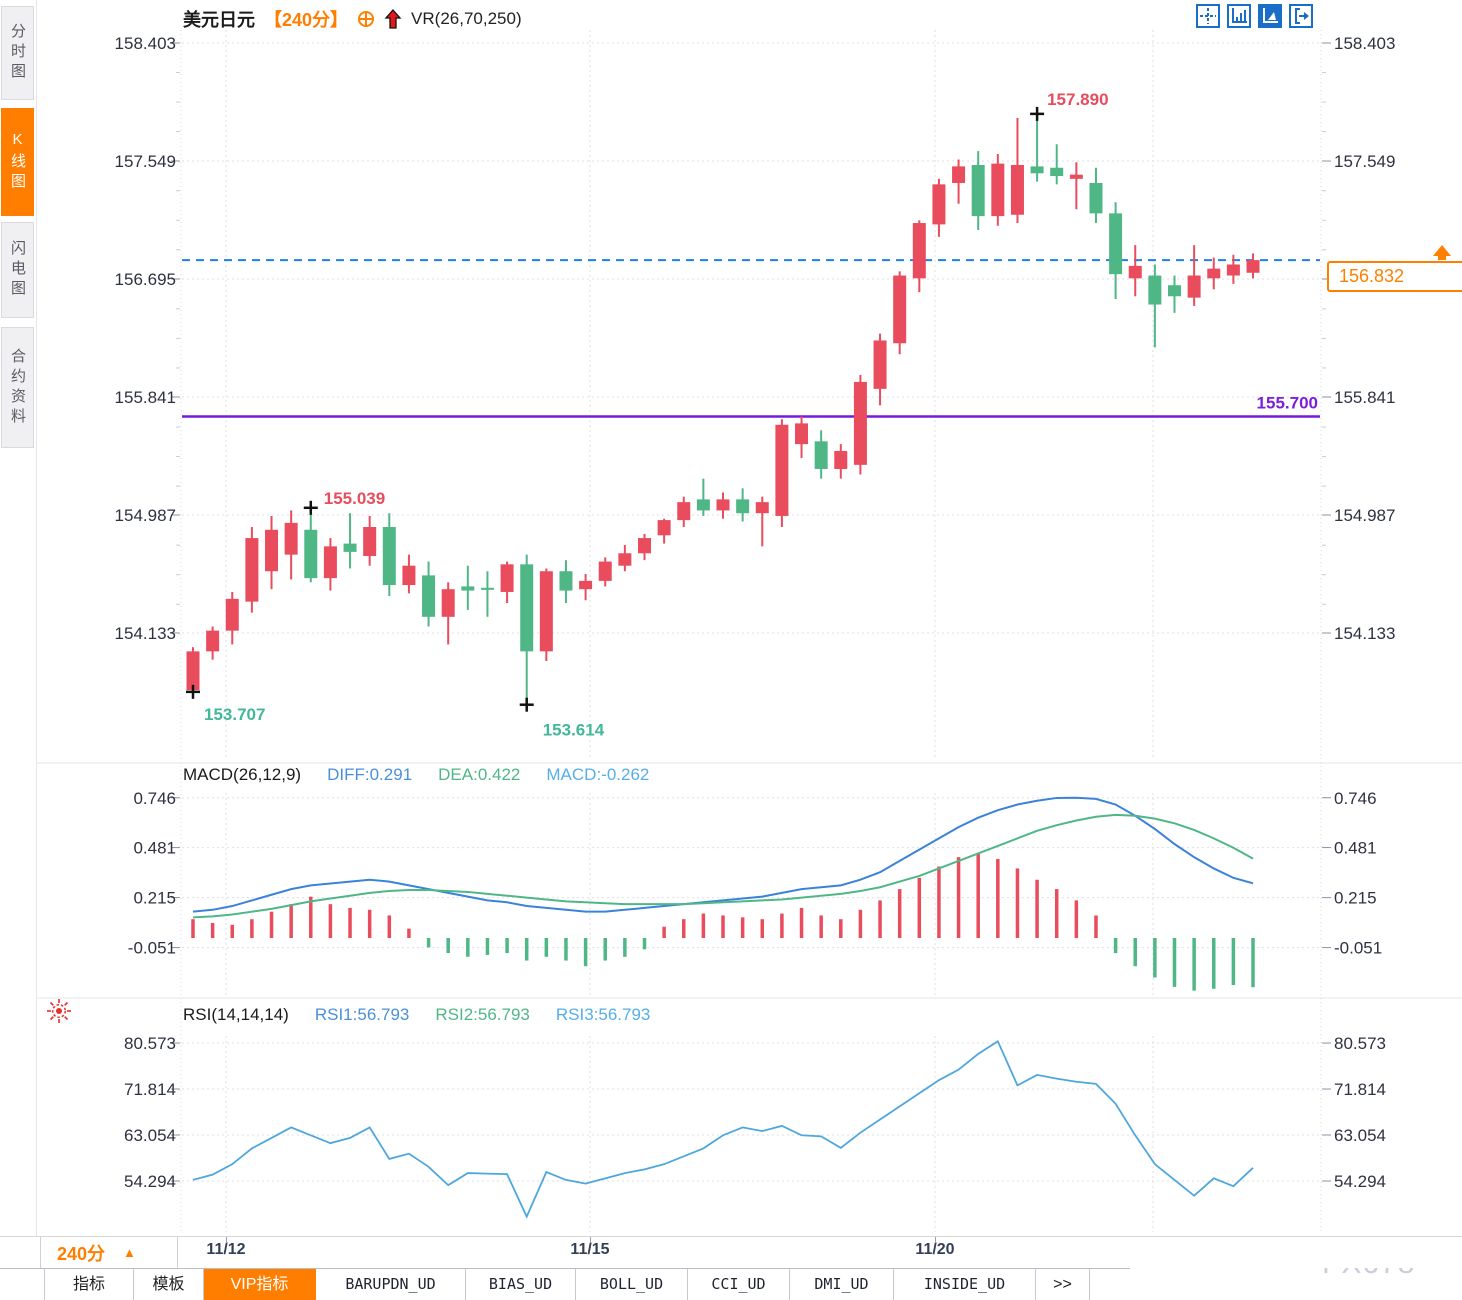  What do you see at coordinates (731, 1252) in the screenshot?
I see `time-axis-row: 240分 ▲ 11/12 11/15 11/20` at bounding box center [731, 1252].